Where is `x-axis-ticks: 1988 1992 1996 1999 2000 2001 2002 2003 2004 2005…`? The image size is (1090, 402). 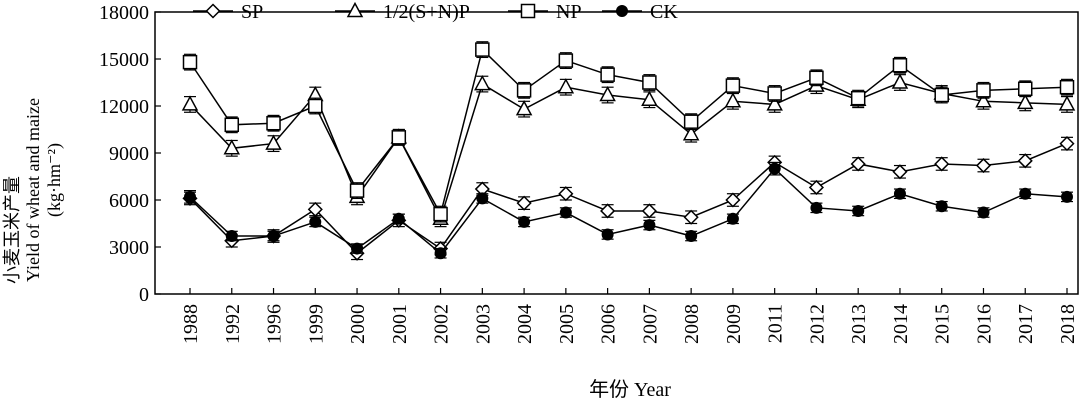 x-axis-ticks: 1988 1992 1996 1999 2000 2001 2002 2003 2004 2005… is located at coordinates (629, 316).